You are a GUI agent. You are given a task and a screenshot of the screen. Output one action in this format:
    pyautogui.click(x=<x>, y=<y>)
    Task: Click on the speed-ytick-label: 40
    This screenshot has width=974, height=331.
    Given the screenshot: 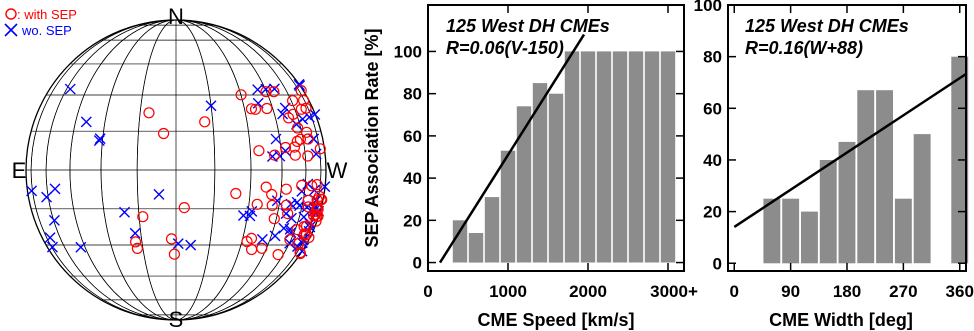 What is the action you would take?
    pyautogui.click(x=412, y=178)
    